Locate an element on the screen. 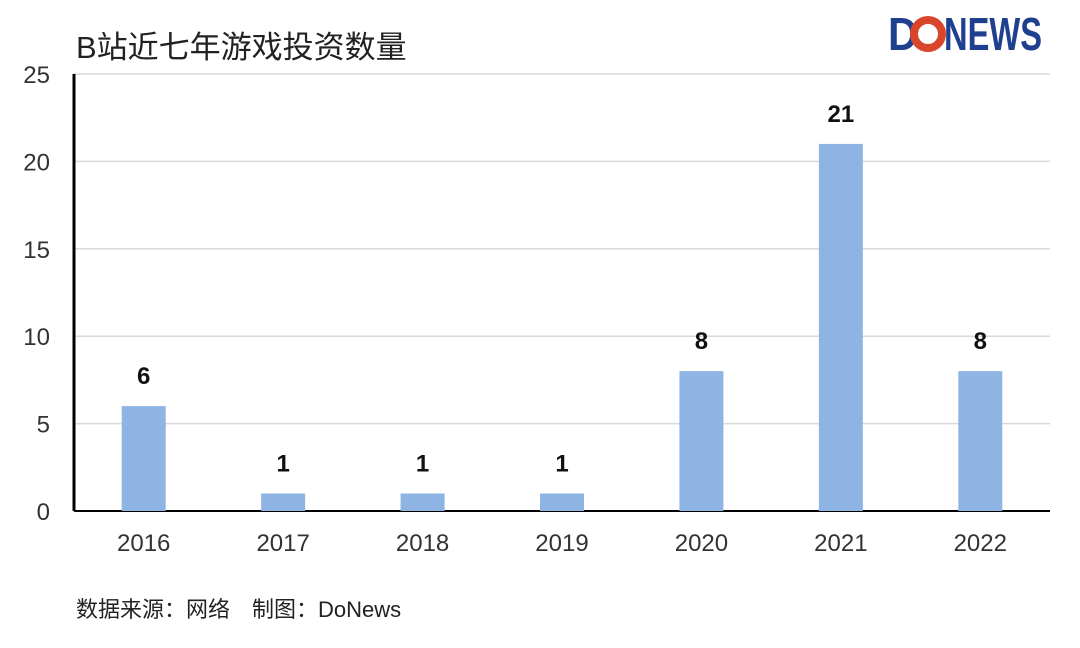 The image size is (1080, 648). donews-logo: D NEWS is located at coordinates (965, 32).